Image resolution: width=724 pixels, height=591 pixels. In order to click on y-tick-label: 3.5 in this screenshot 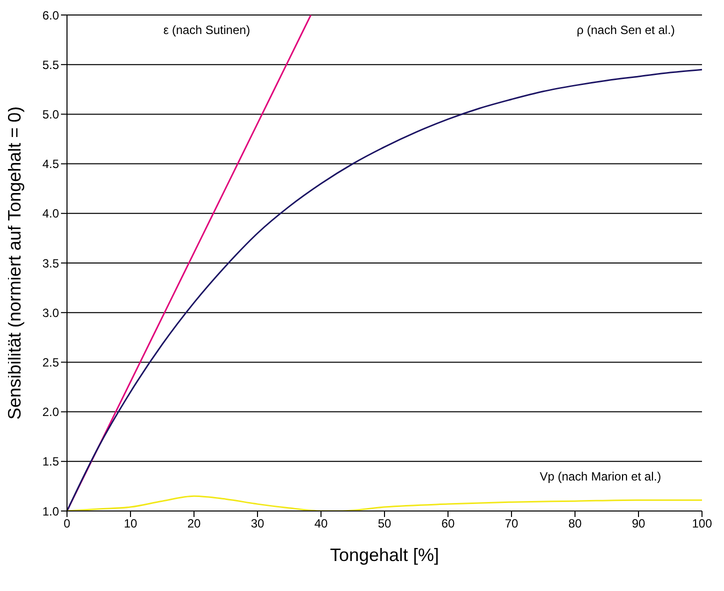, I will do `click(51, 263)`.